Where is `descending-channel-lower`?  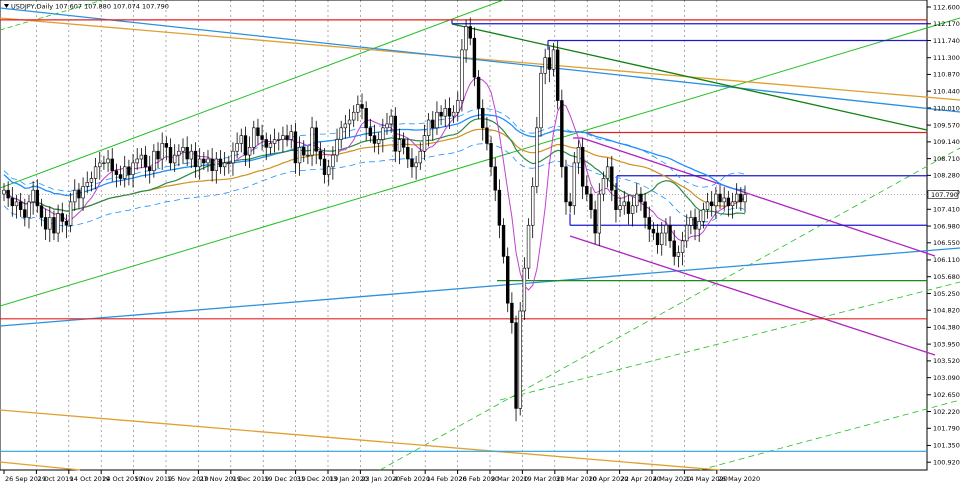
descending-channel-lower is located at coordinates (752, 295).